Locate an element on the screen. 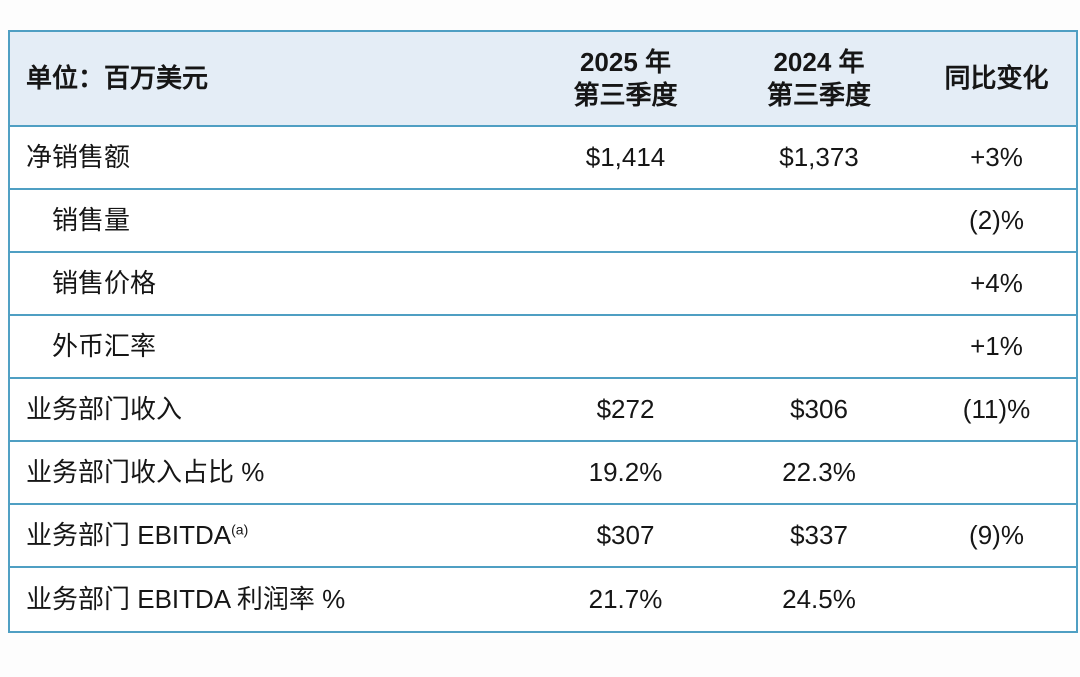  table-row-sales-volume: 销售量 (2)% is located at coordinates (543, 221).